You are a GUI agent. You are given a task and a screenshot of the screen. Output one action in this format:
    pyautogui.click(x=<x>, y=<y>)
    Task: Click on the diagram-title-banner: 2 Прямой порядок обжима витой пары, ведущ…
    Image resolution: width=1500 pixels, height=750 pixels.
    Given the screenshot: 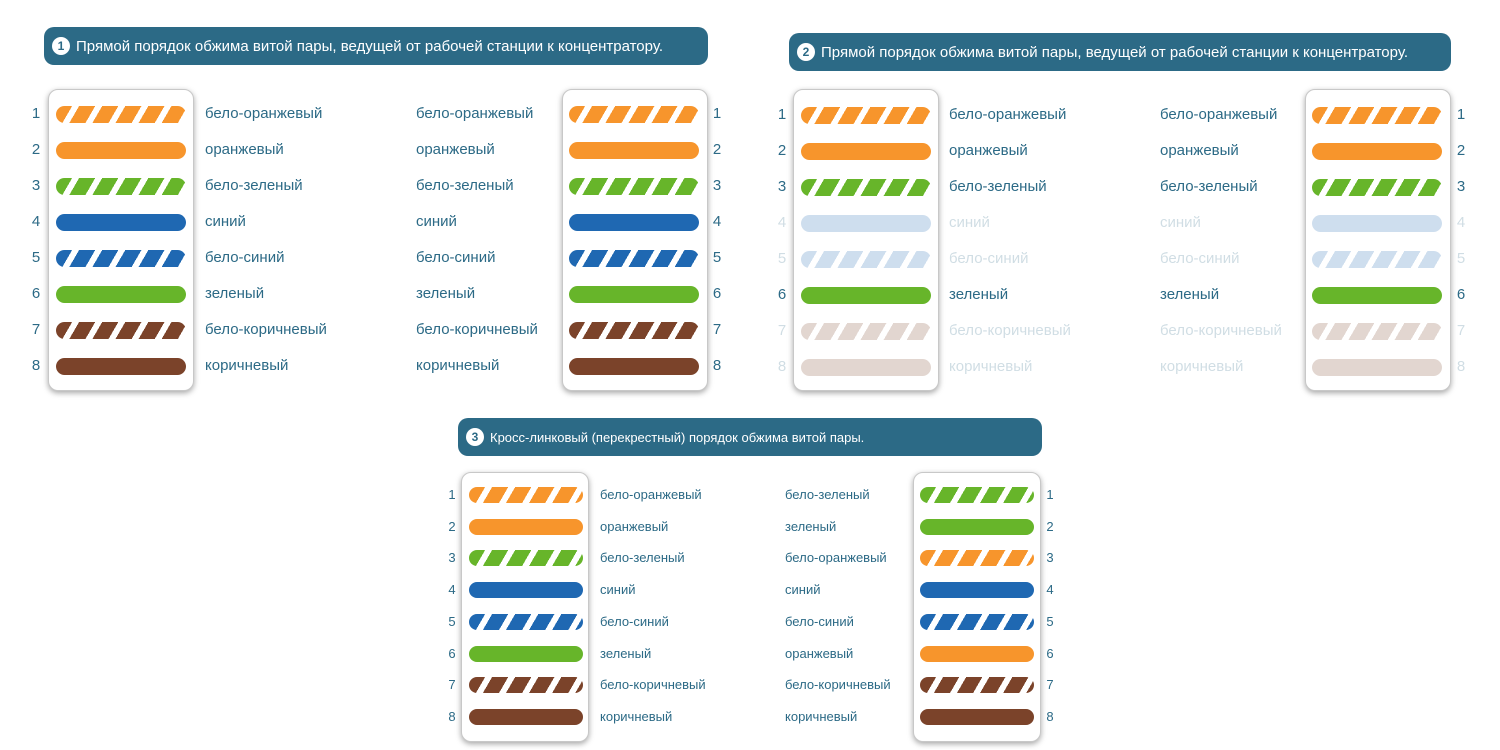 What is the action you would take?
    pyautogui.click(x=1120, y=52)
    